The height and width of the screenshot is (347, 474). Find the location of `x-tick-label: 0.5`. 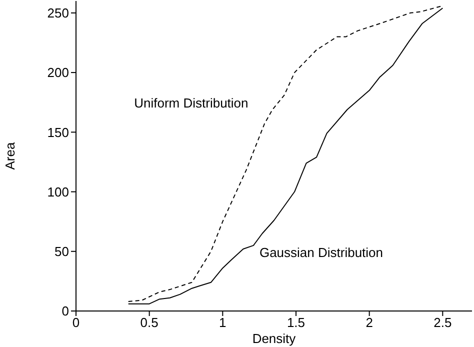

x-tick-label: 0.5 is located at coordinates (149, 322).